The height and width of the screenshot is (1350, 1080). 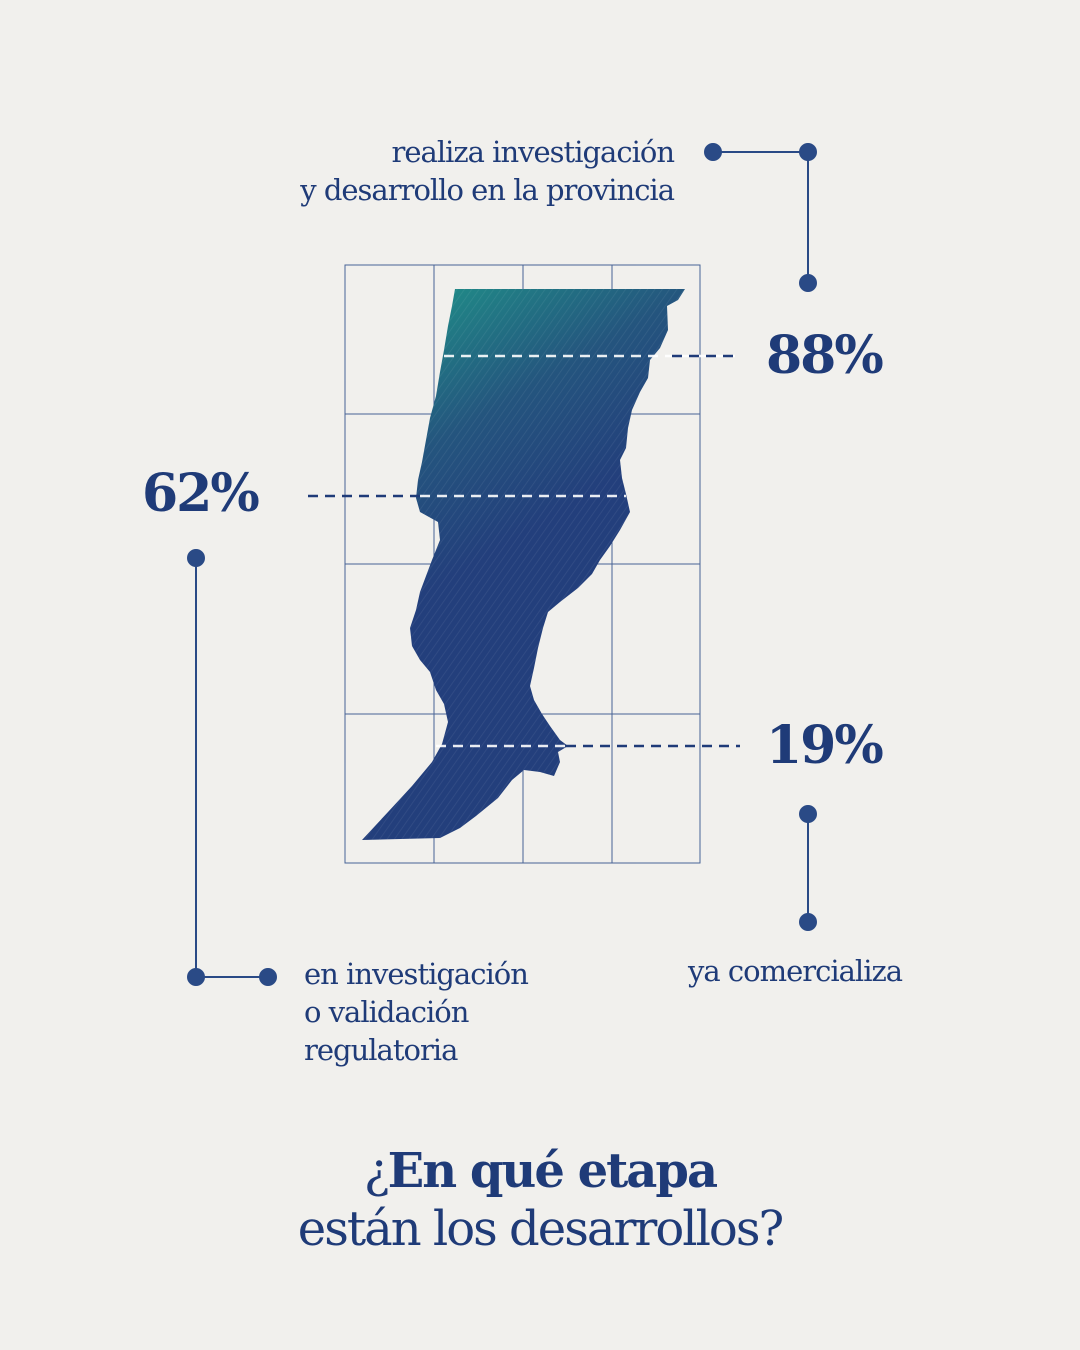 I want to click on santa-fe-province-map-icon, so click(x=523, y=564).